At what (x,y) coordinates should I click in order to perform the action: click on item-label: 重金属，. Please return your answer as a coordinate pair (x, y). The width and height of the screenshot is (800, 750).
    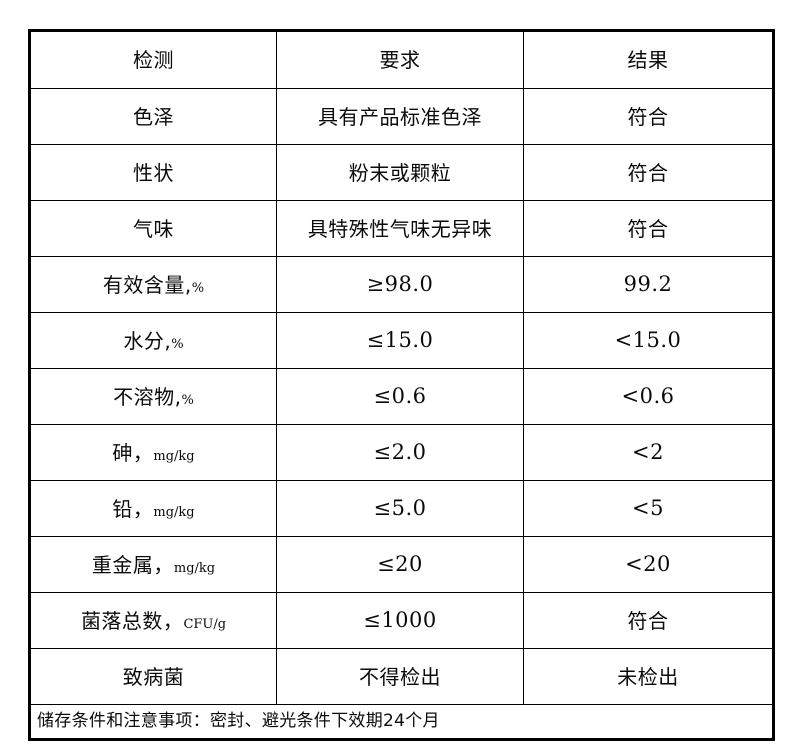
    Looking at the image, I should click on (132, 564).